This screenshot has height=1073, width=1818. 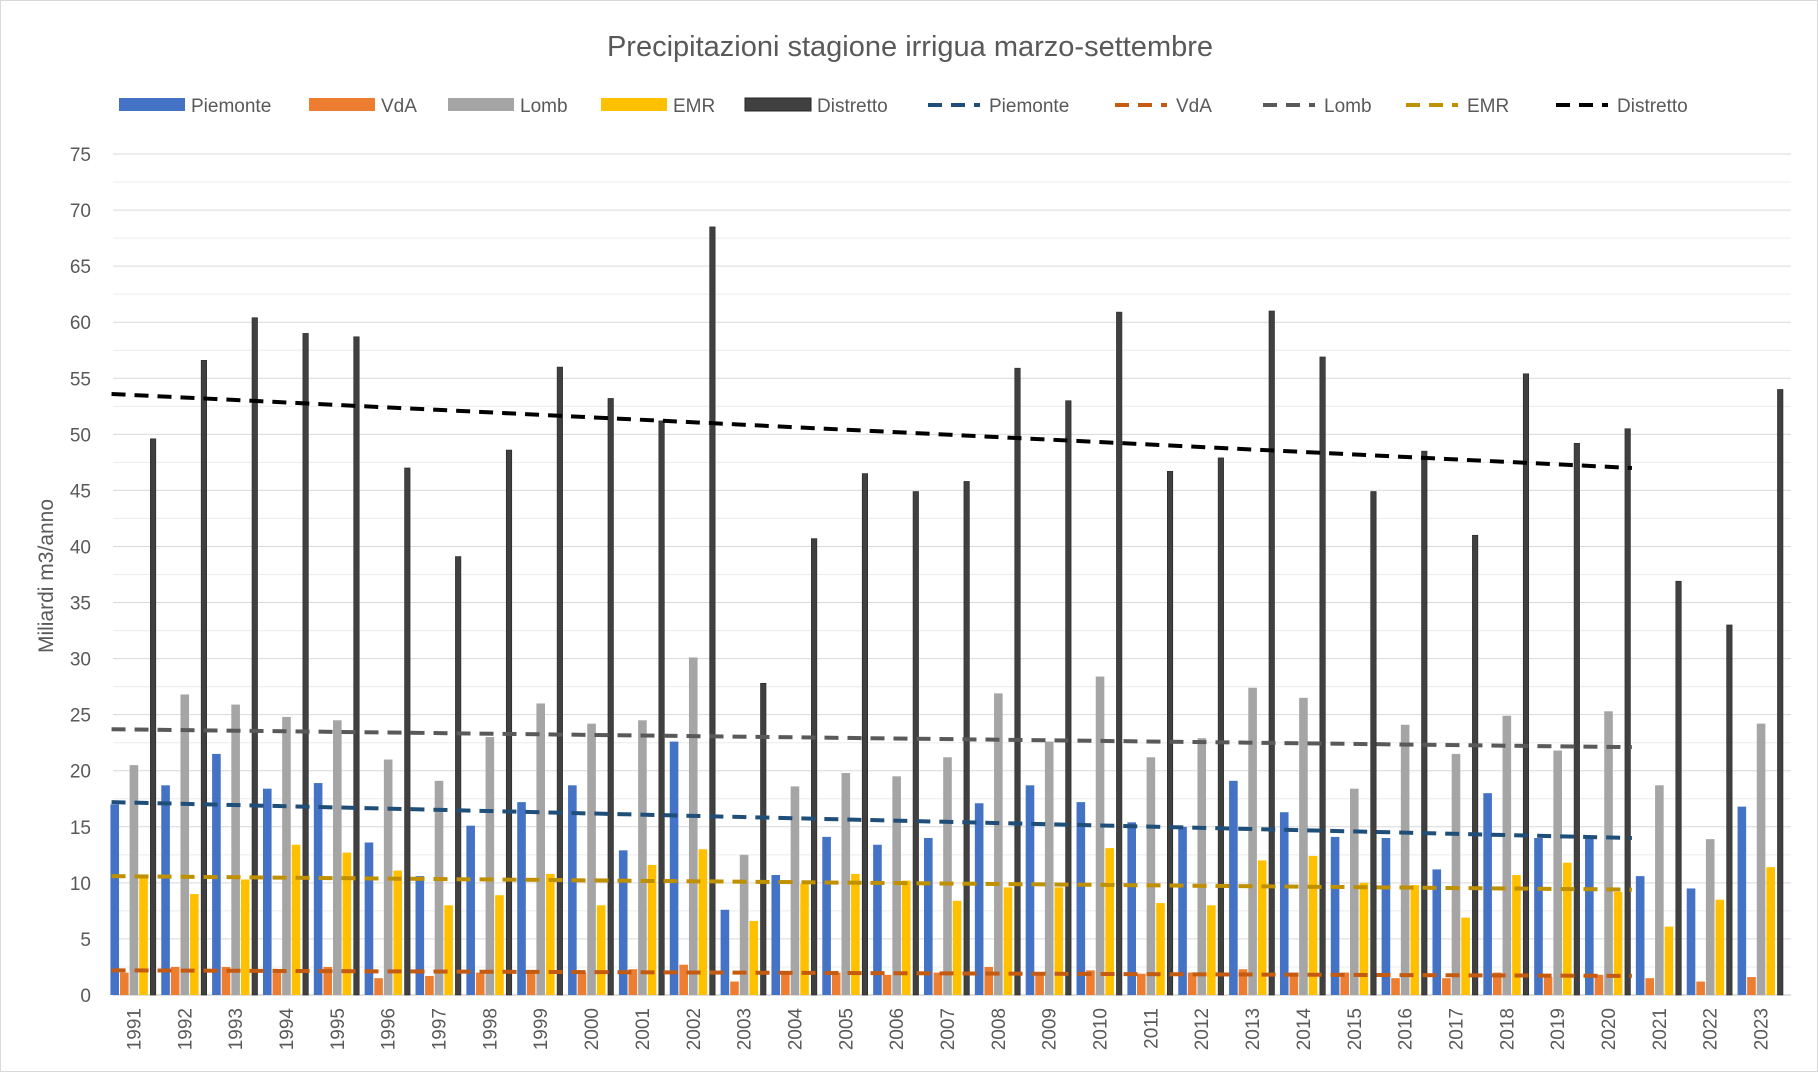 What do you see at coordinates (1446, 986) in the screenshot?
I see `bar-vda-2017` at bounding box center [1446, 986].